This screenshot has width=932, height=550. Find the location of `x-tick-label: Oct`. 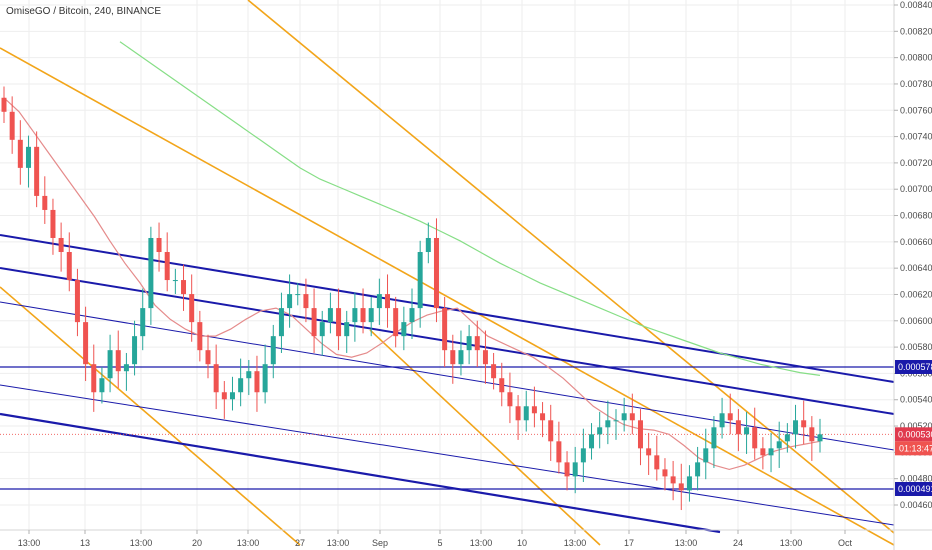

x-tick-label: Oct is located at coordinates (845, 543).